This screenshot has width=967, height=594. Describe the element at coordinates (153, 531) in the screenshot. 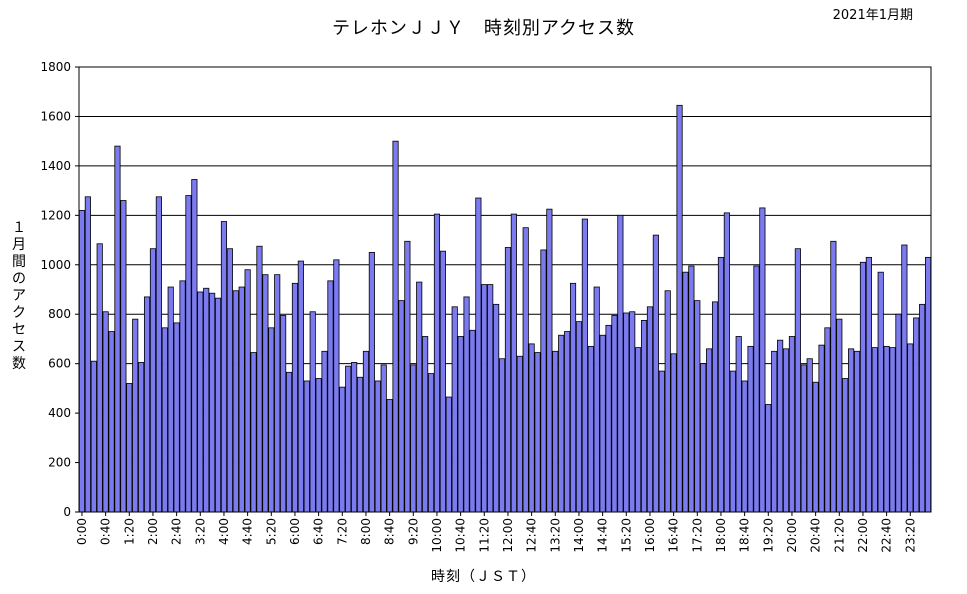

I see `x-tick-label: 2:00` at that location.